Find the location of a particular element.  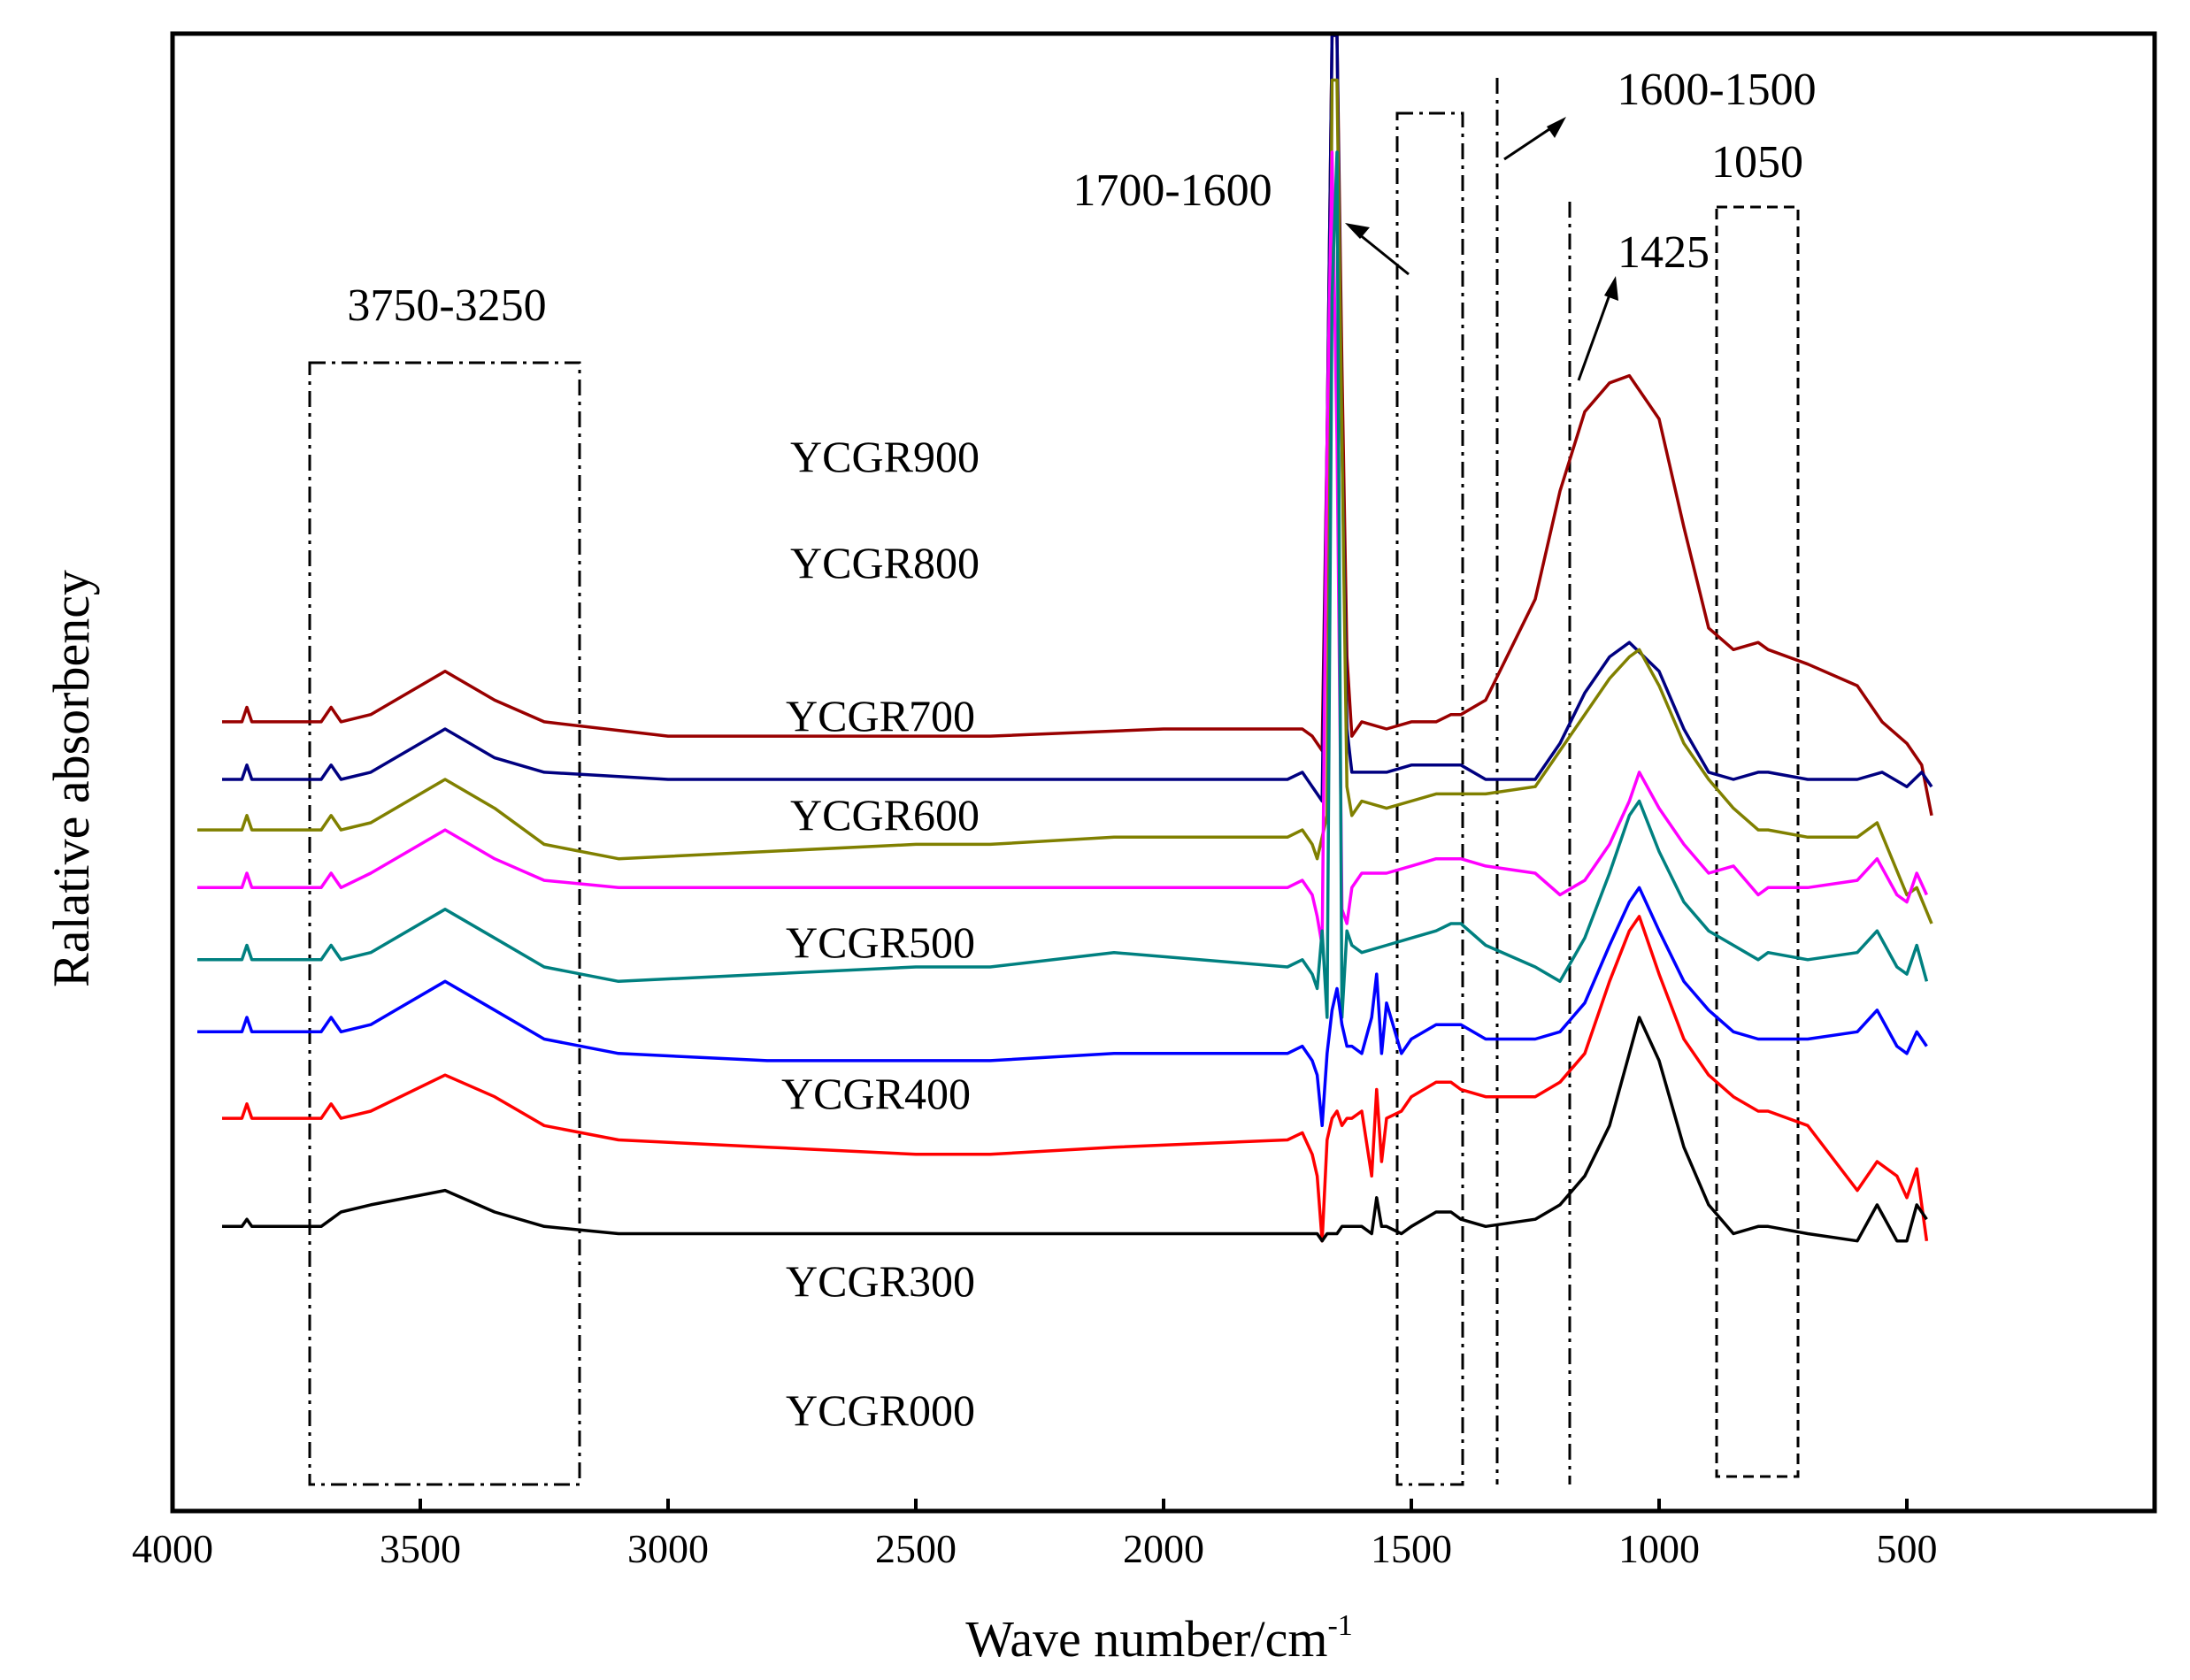

annotation-1425-arrowhead is located at coordinates (1611, 288).